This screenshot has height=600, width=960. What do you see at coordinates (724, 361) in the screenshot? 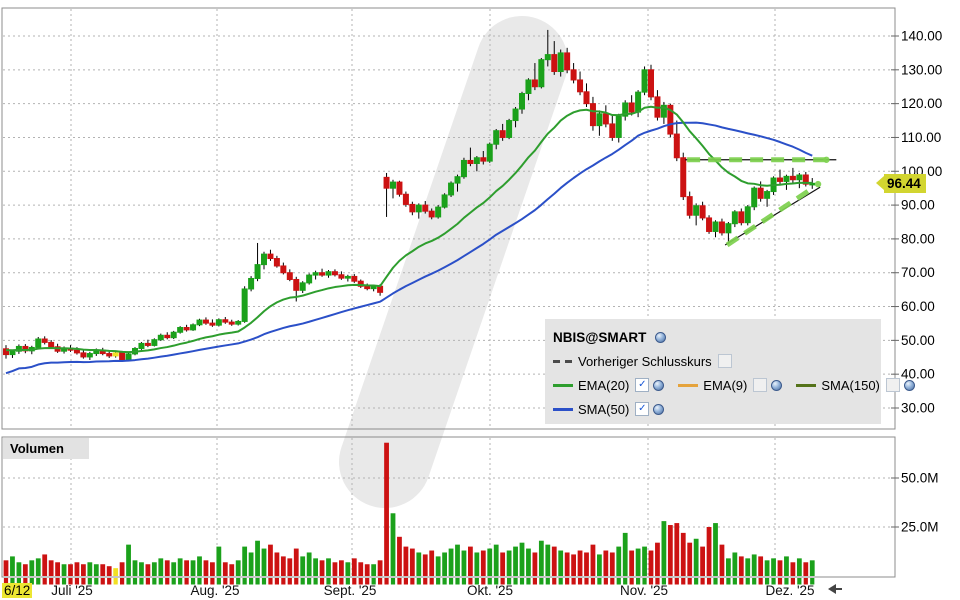
I see `prev-close-checkbox` at bounding box center [724, 361].